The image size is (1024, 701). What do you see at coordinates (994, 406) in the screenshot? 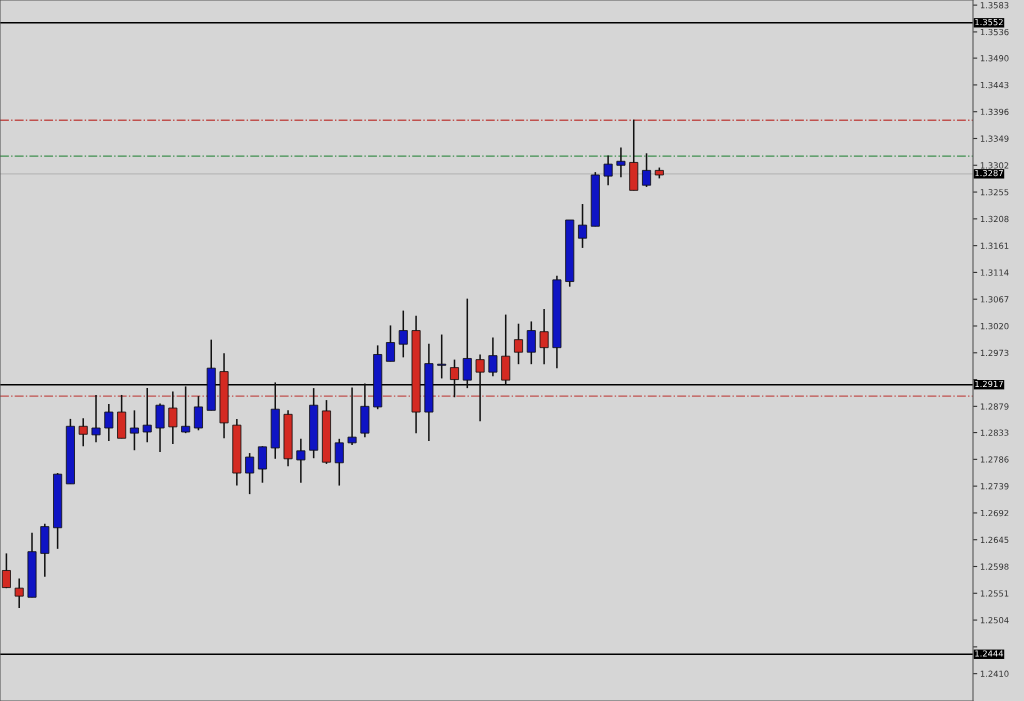
I see `y-tick-label: 1.2879` at bounding box center [994, 406].